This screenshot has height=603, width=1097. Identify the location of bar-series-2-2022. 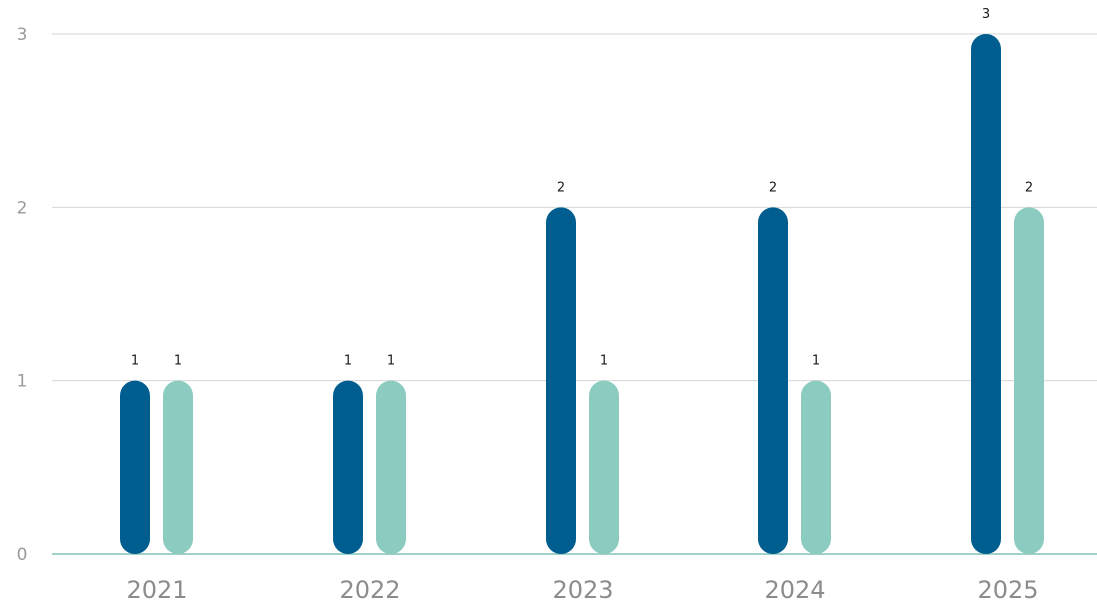
(391, 467).